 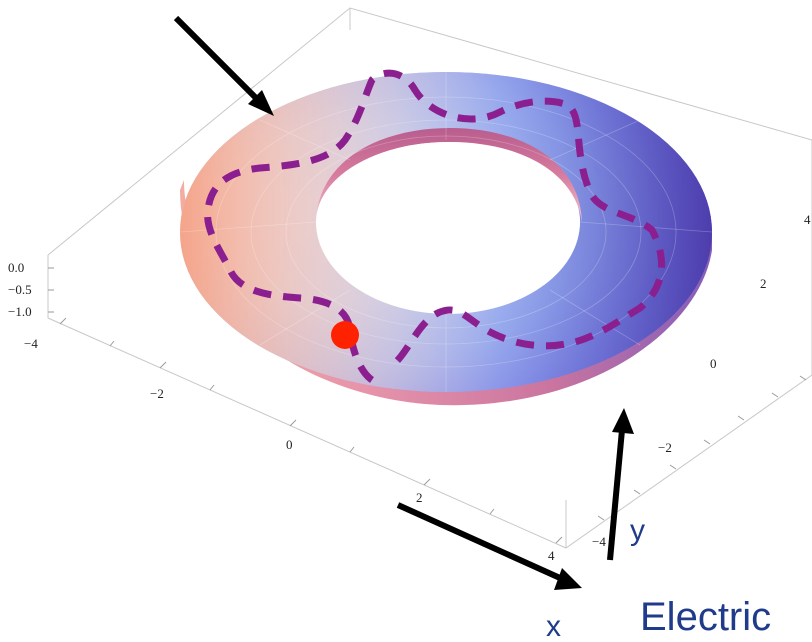 What do you see at coordinates (665, 447) in the screenshot?
I see `y-tick-label: −2` at bounding box center [665, 447].